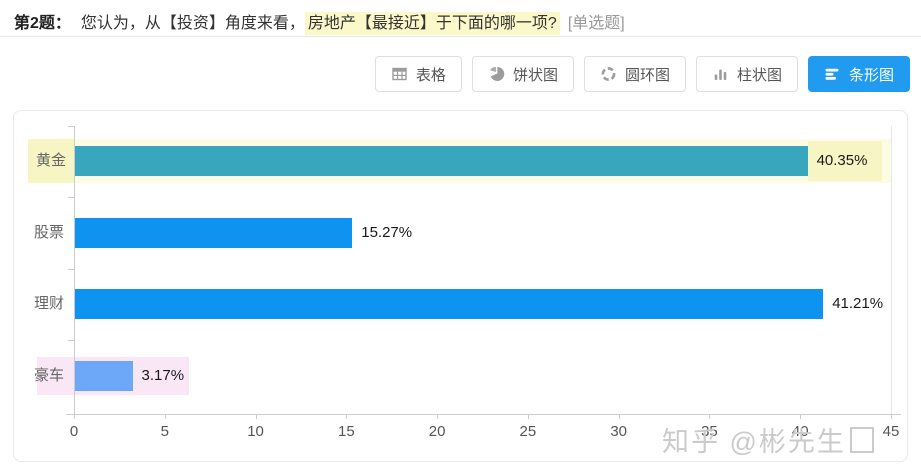 The width and height of the screenshot is (921, 469). Describe the element at coordinates (48, 303) in the screenshot. I see `category-label: 理财` at that location.